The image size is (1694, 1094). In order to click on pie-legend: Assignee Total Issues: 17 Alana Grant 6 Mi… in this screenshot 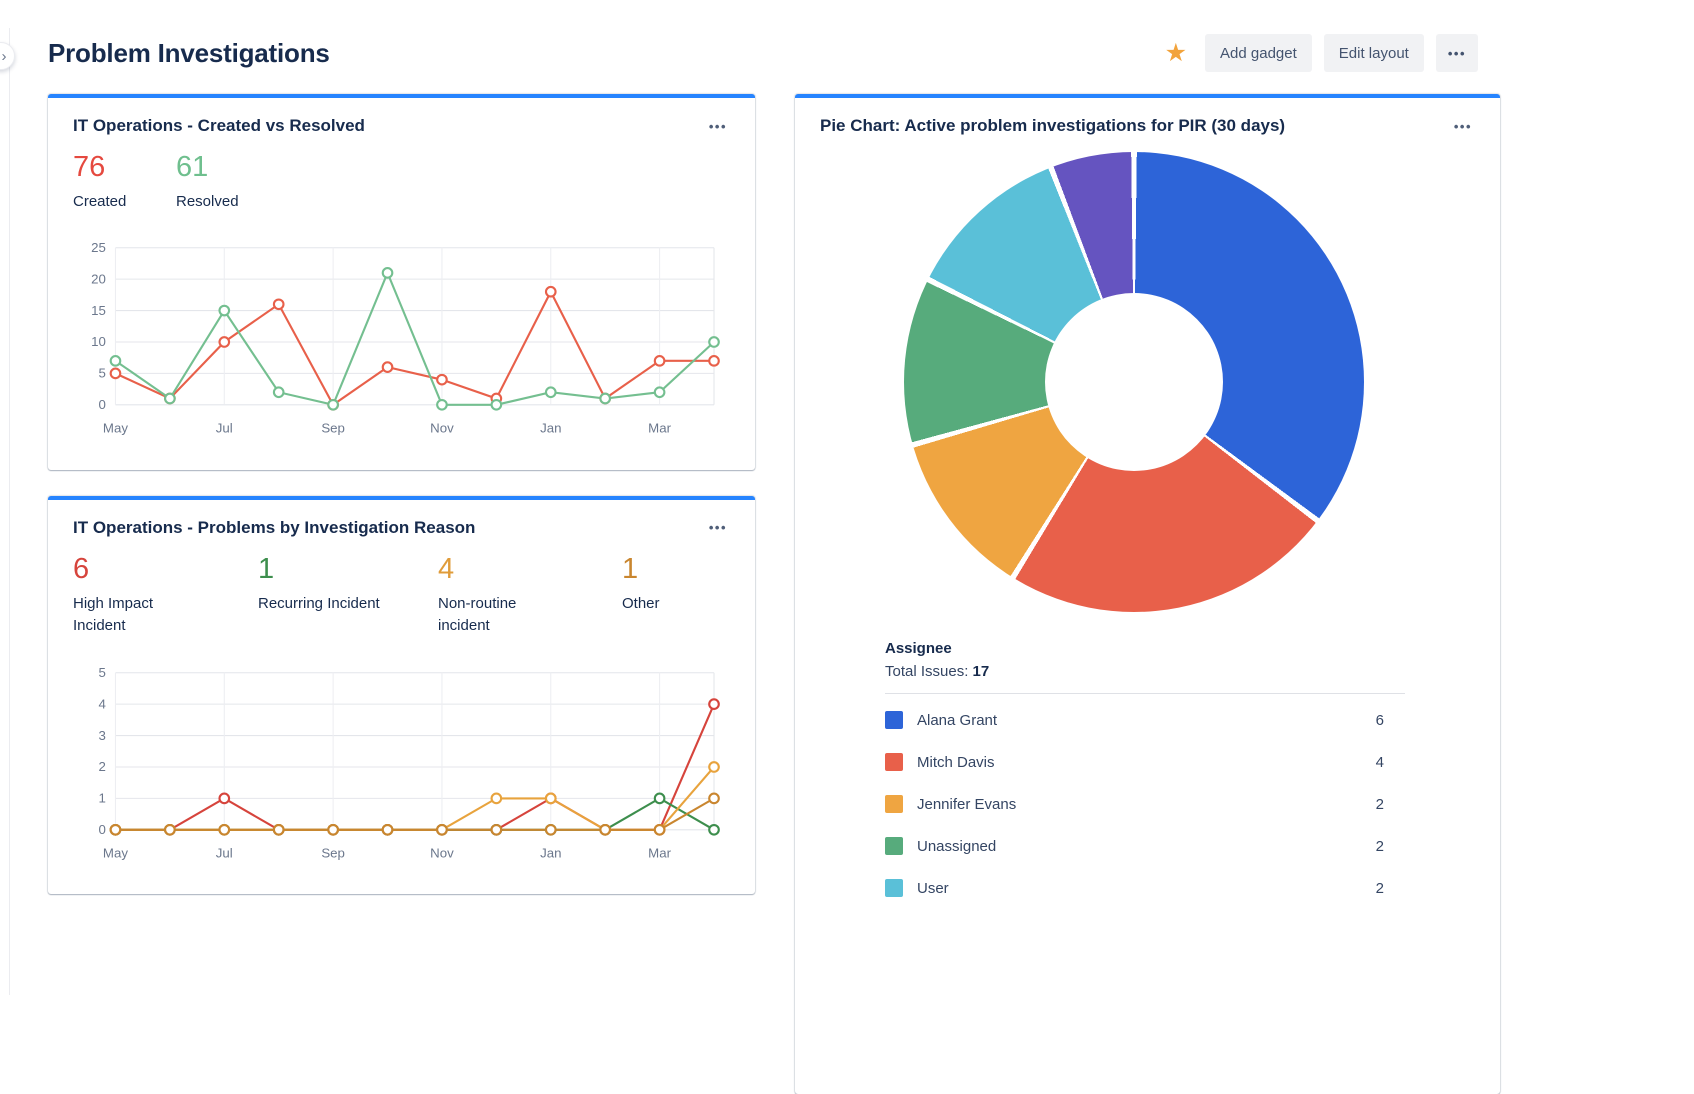, I will do `click(1145, 774)`.